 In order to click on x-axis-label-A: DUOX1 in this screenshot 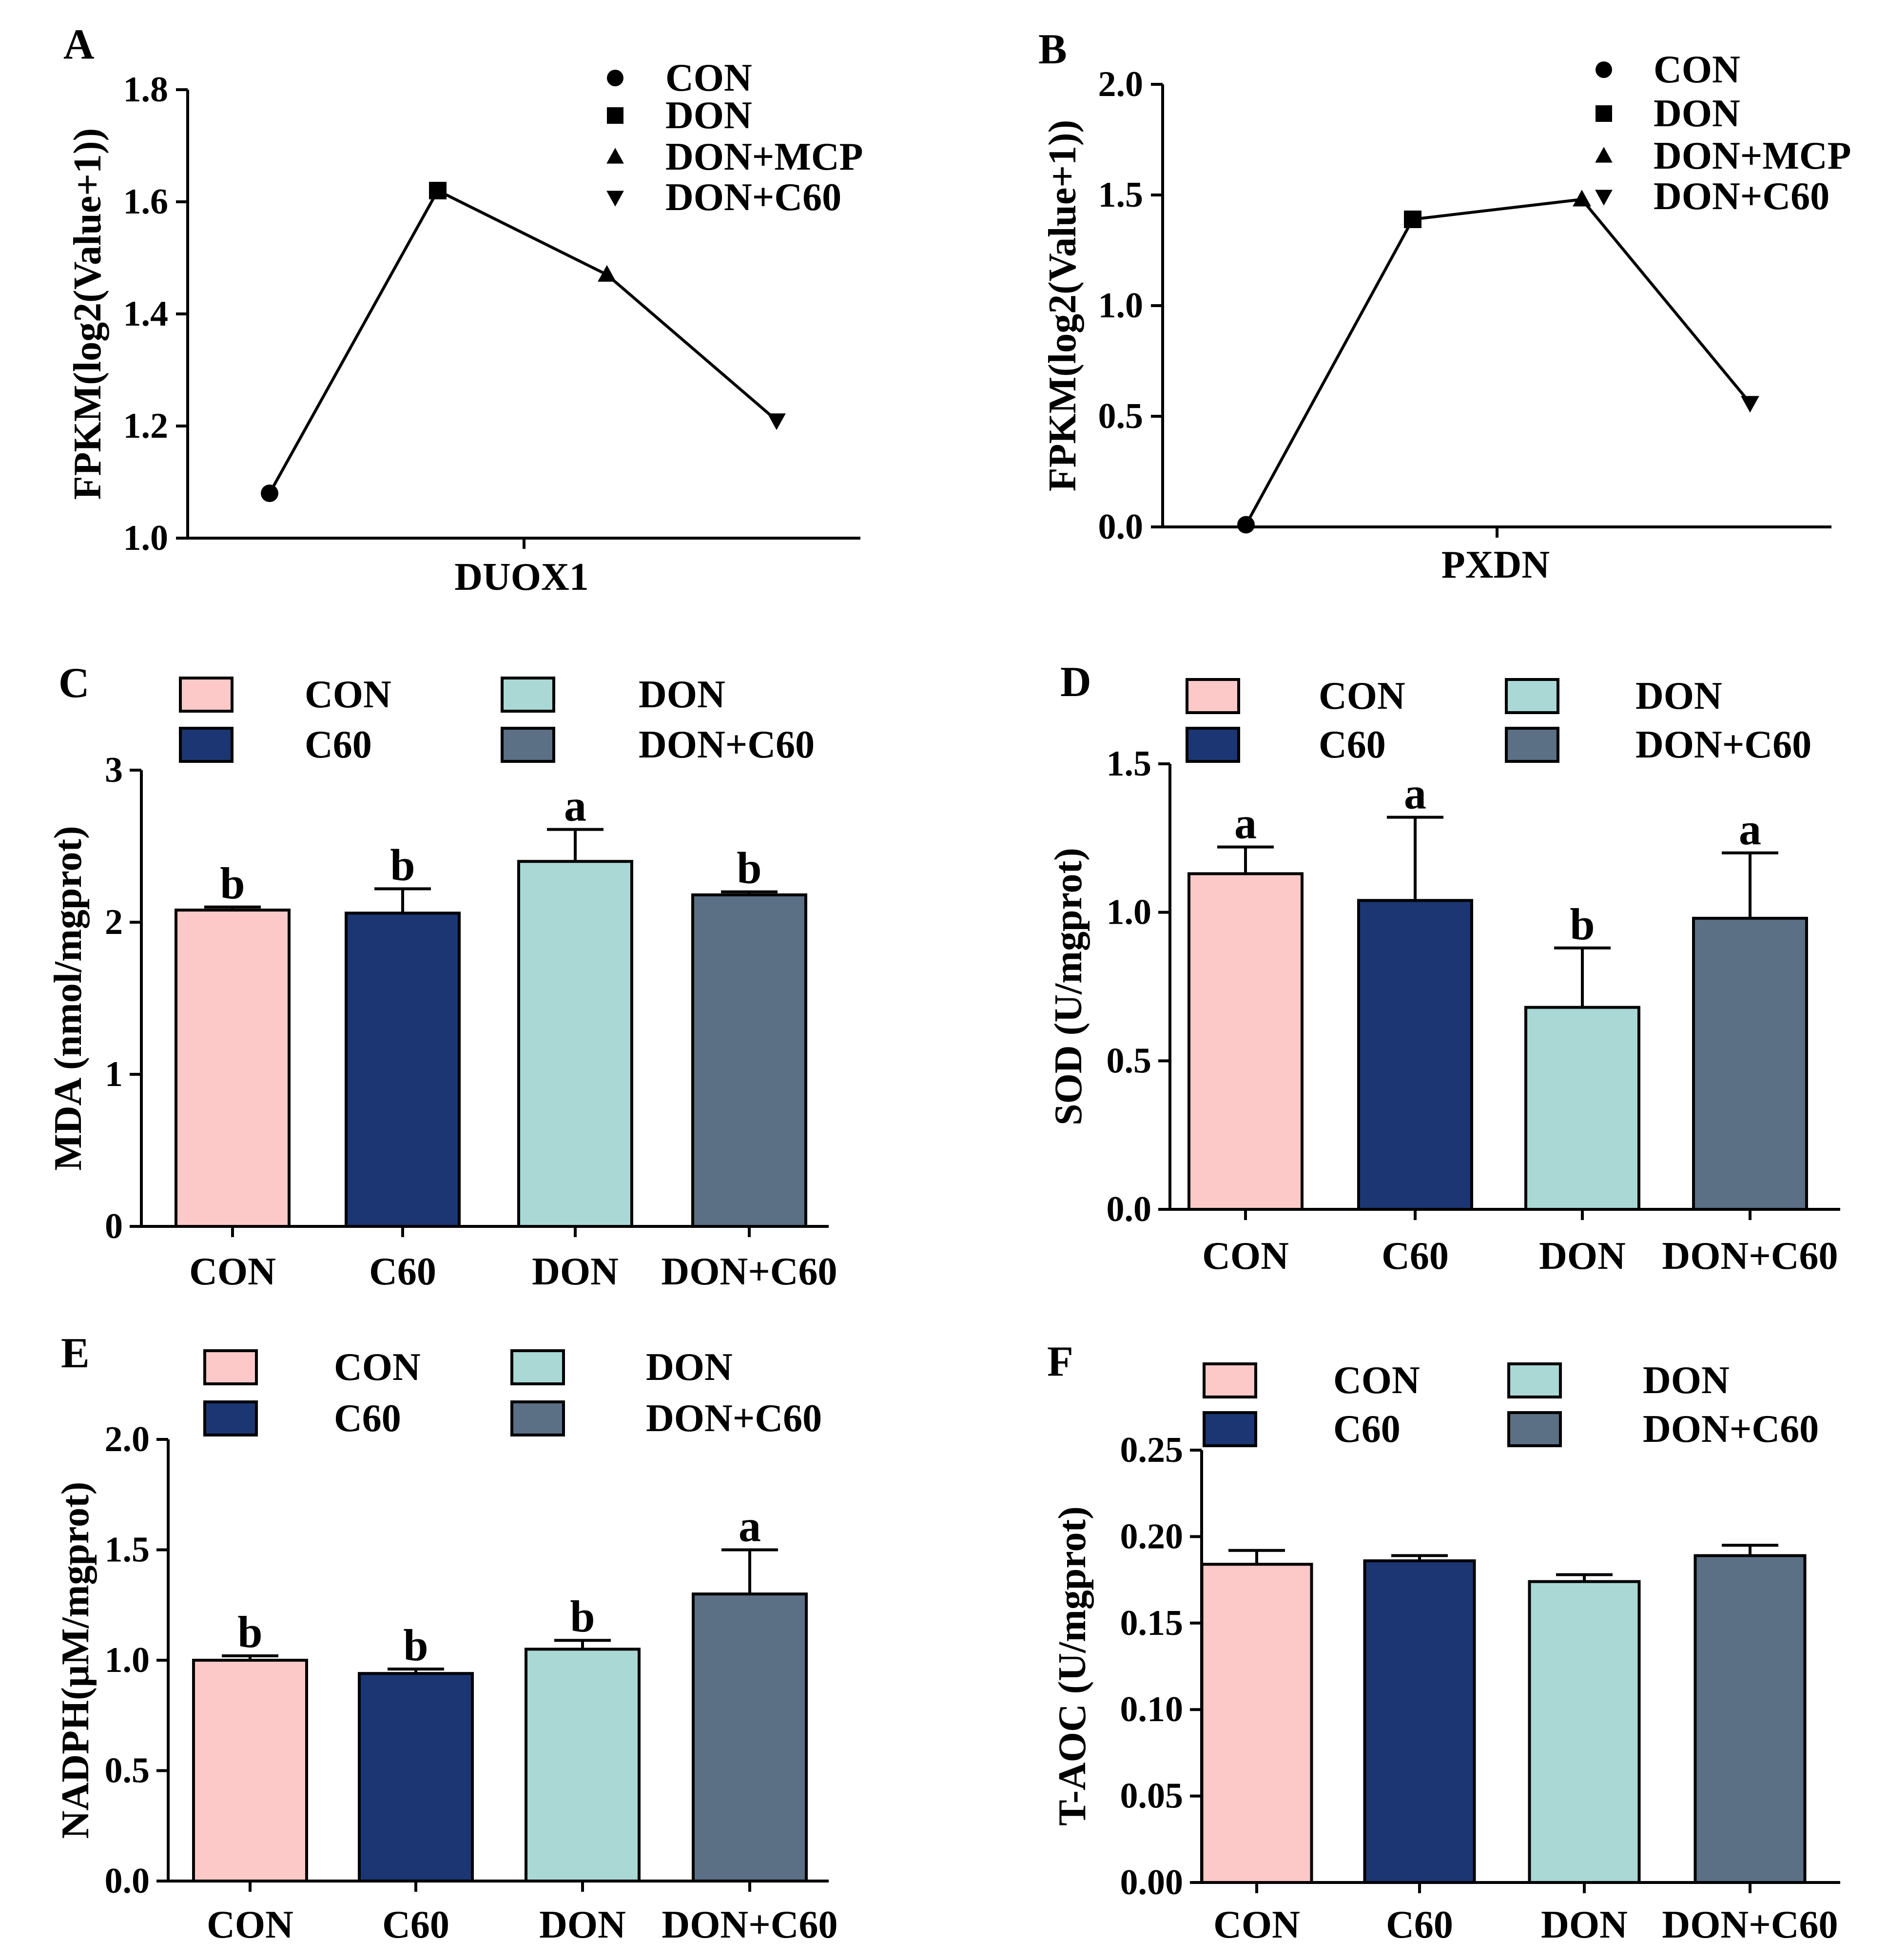, I will do `click(522, 578)`.